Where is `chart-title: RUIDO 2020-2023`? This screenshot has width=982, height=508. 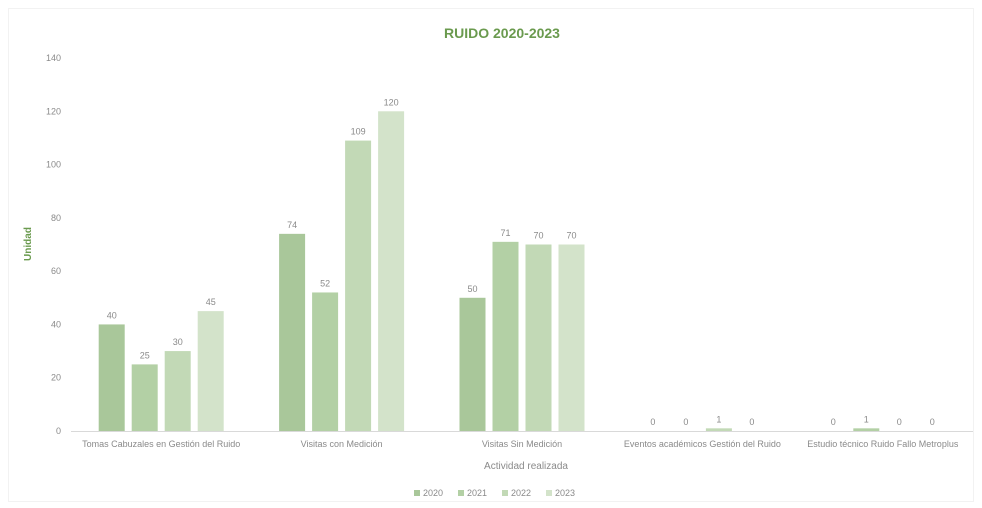
chart-title: RUIDO 2020-2023 is located at coordinates (502, 33).